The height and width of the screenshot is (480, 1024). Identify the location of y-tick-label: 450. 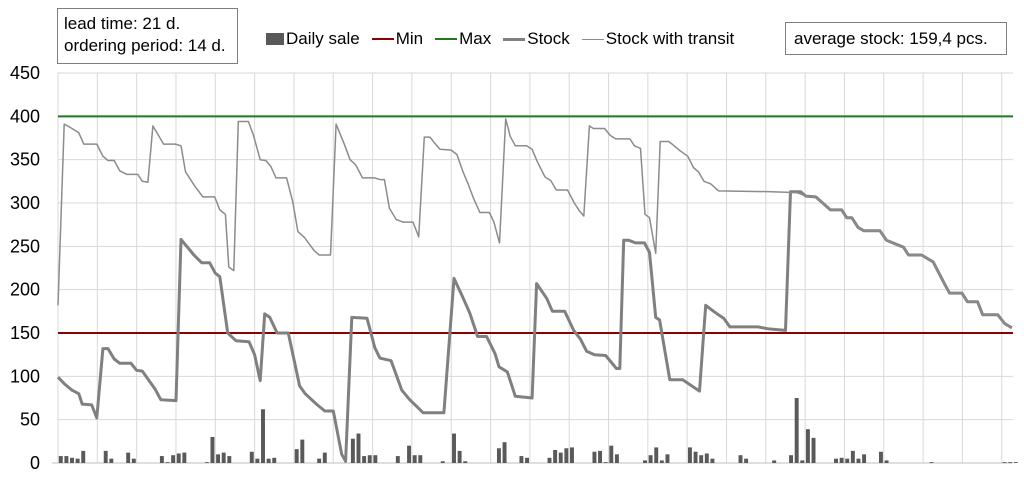
(25, 73).